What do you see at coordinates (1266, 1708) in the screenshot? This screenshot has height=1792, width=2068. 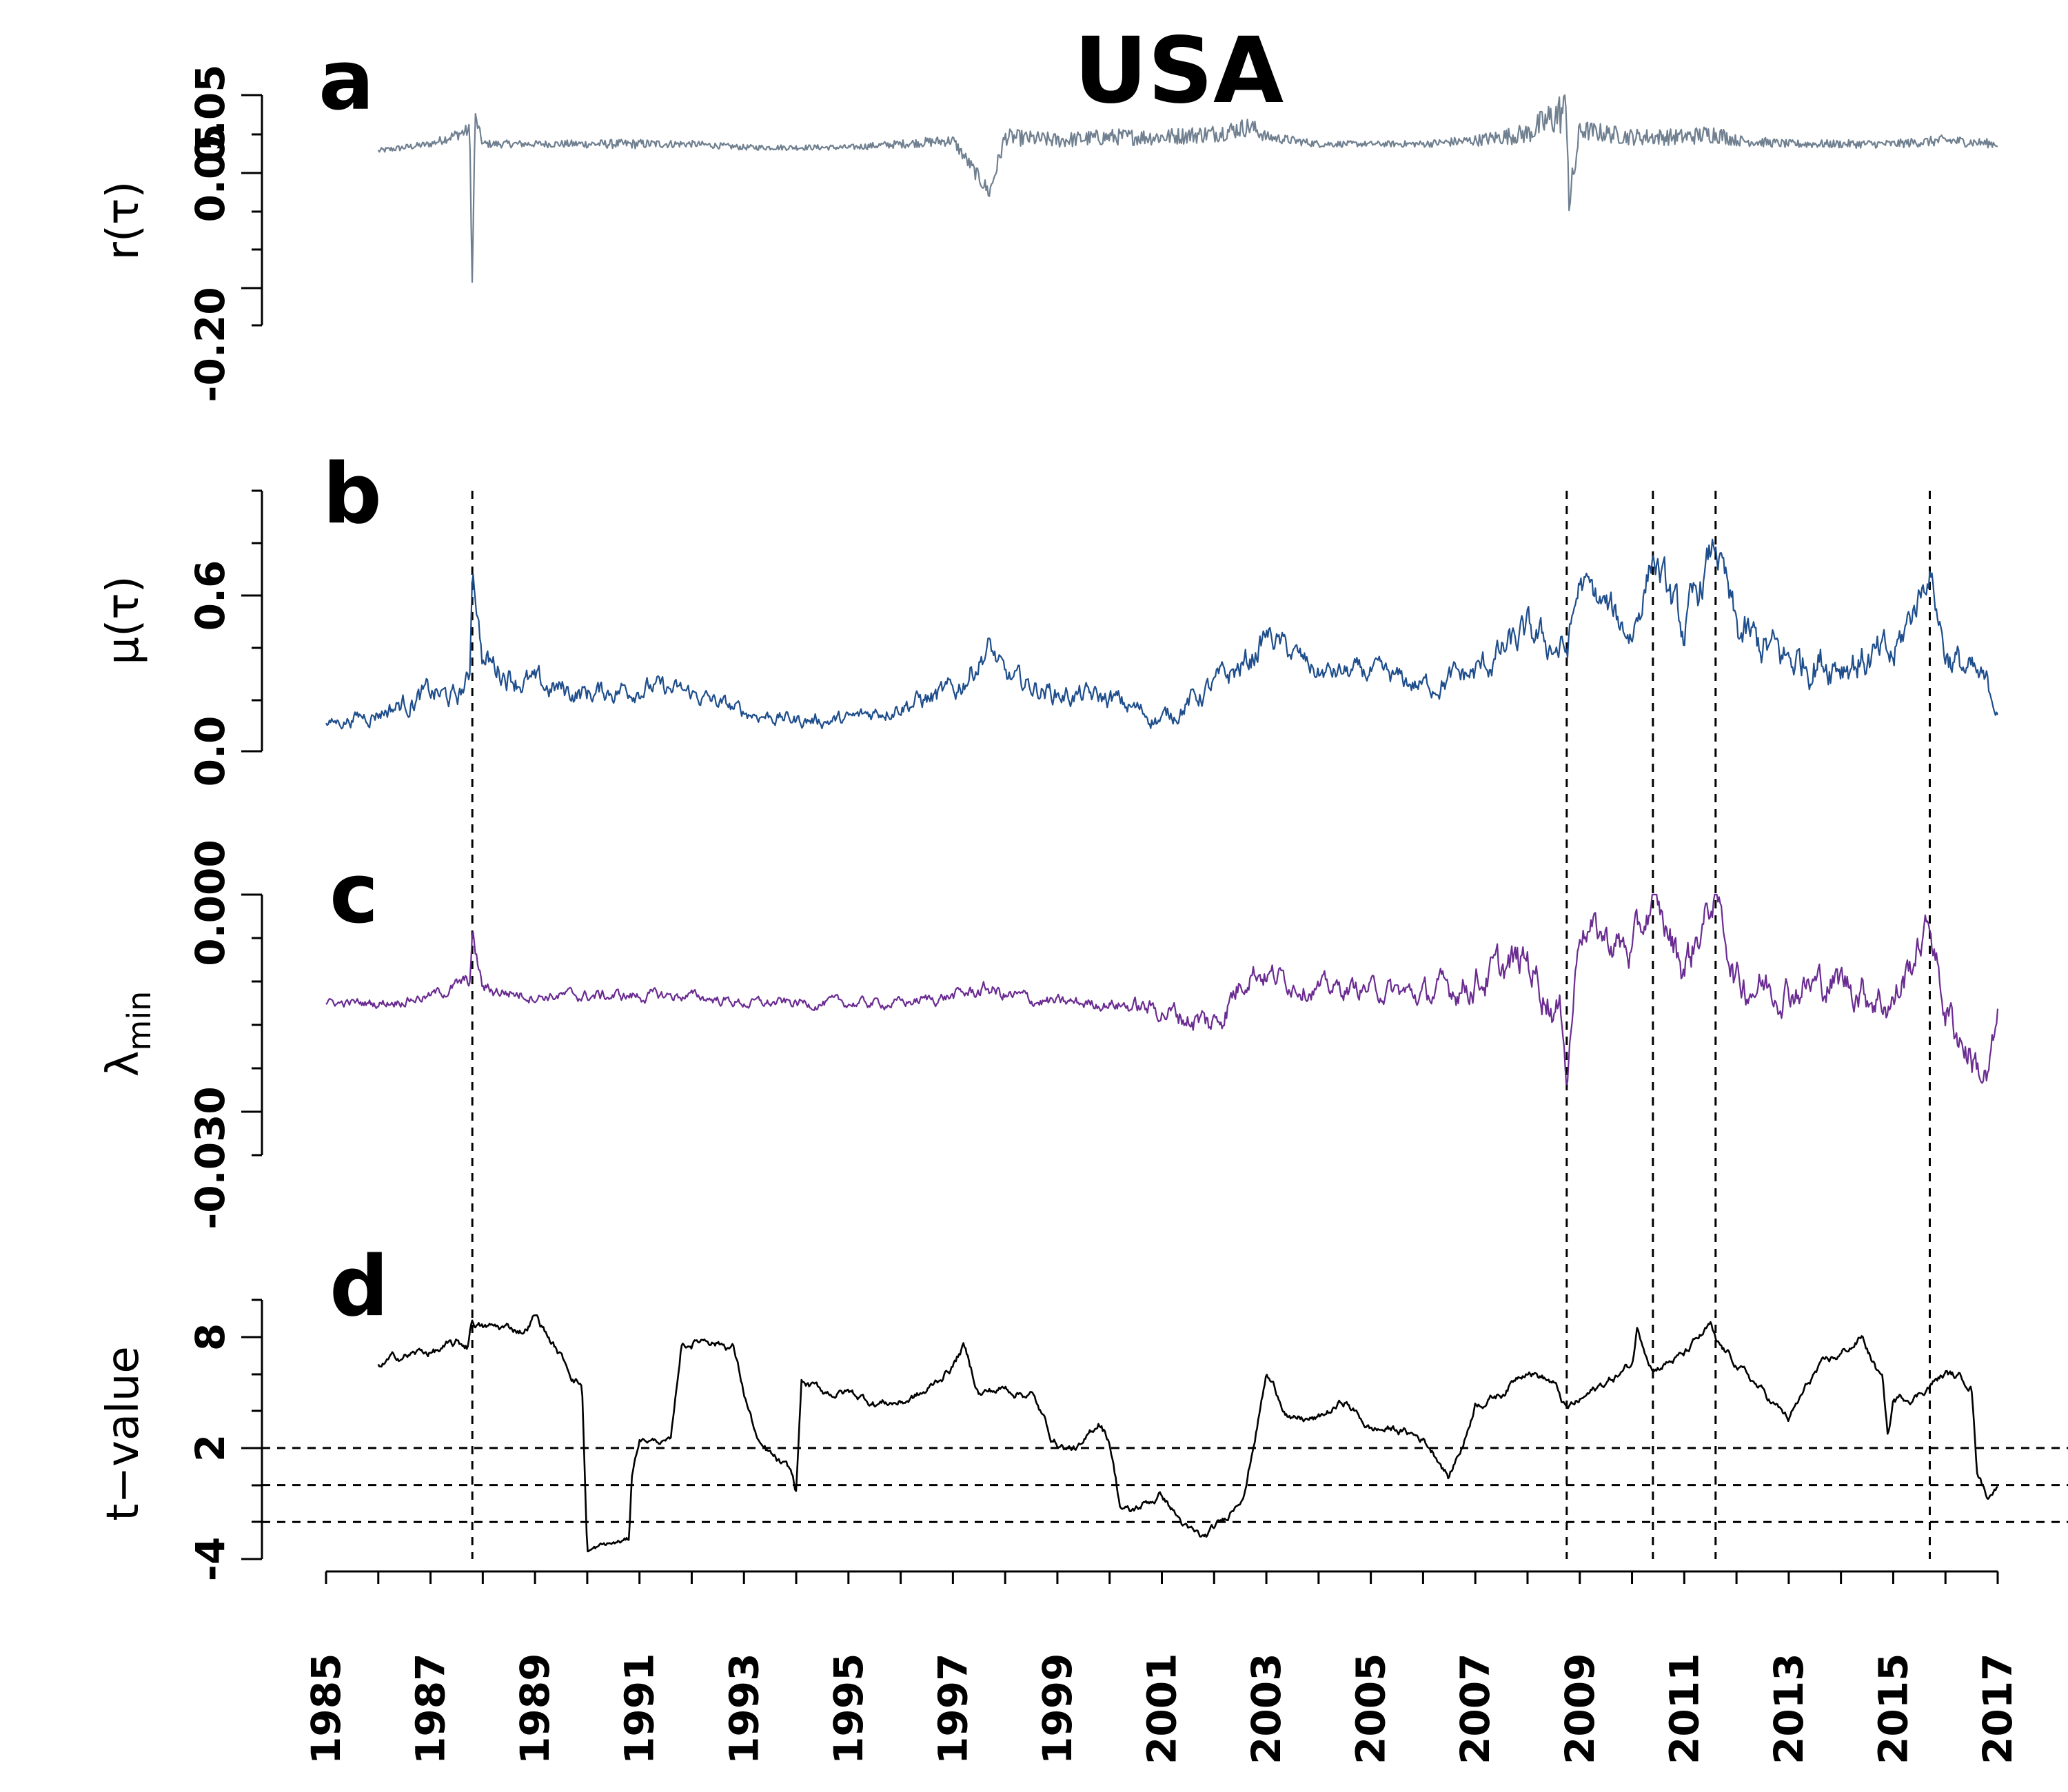 I see `x-tick-label-2003: 2003` at bounding box center [1266, 1708].